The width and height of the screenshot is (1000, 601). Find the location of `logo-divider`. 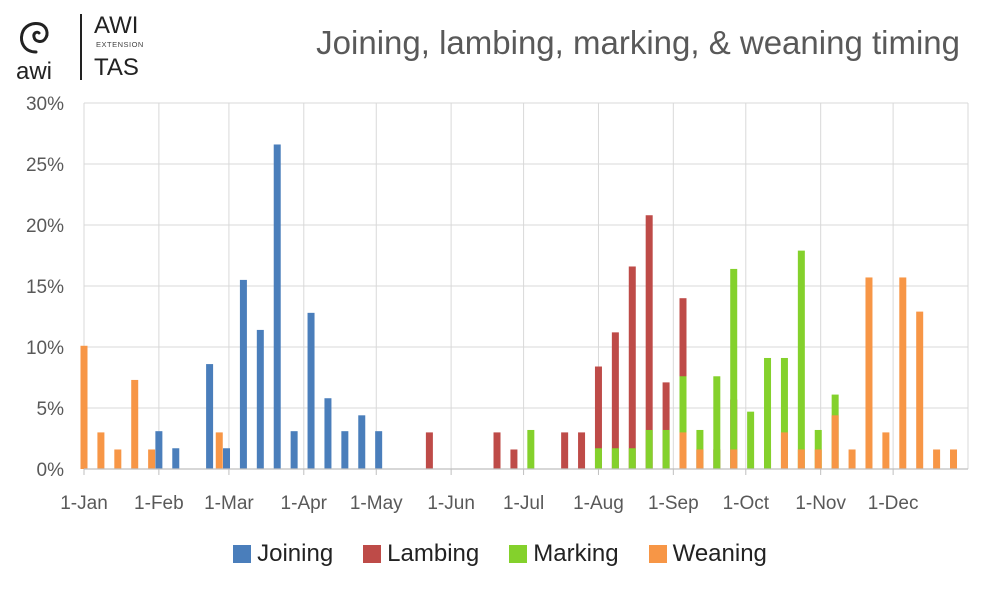

logo-divider is located at coordinates (81, 47).